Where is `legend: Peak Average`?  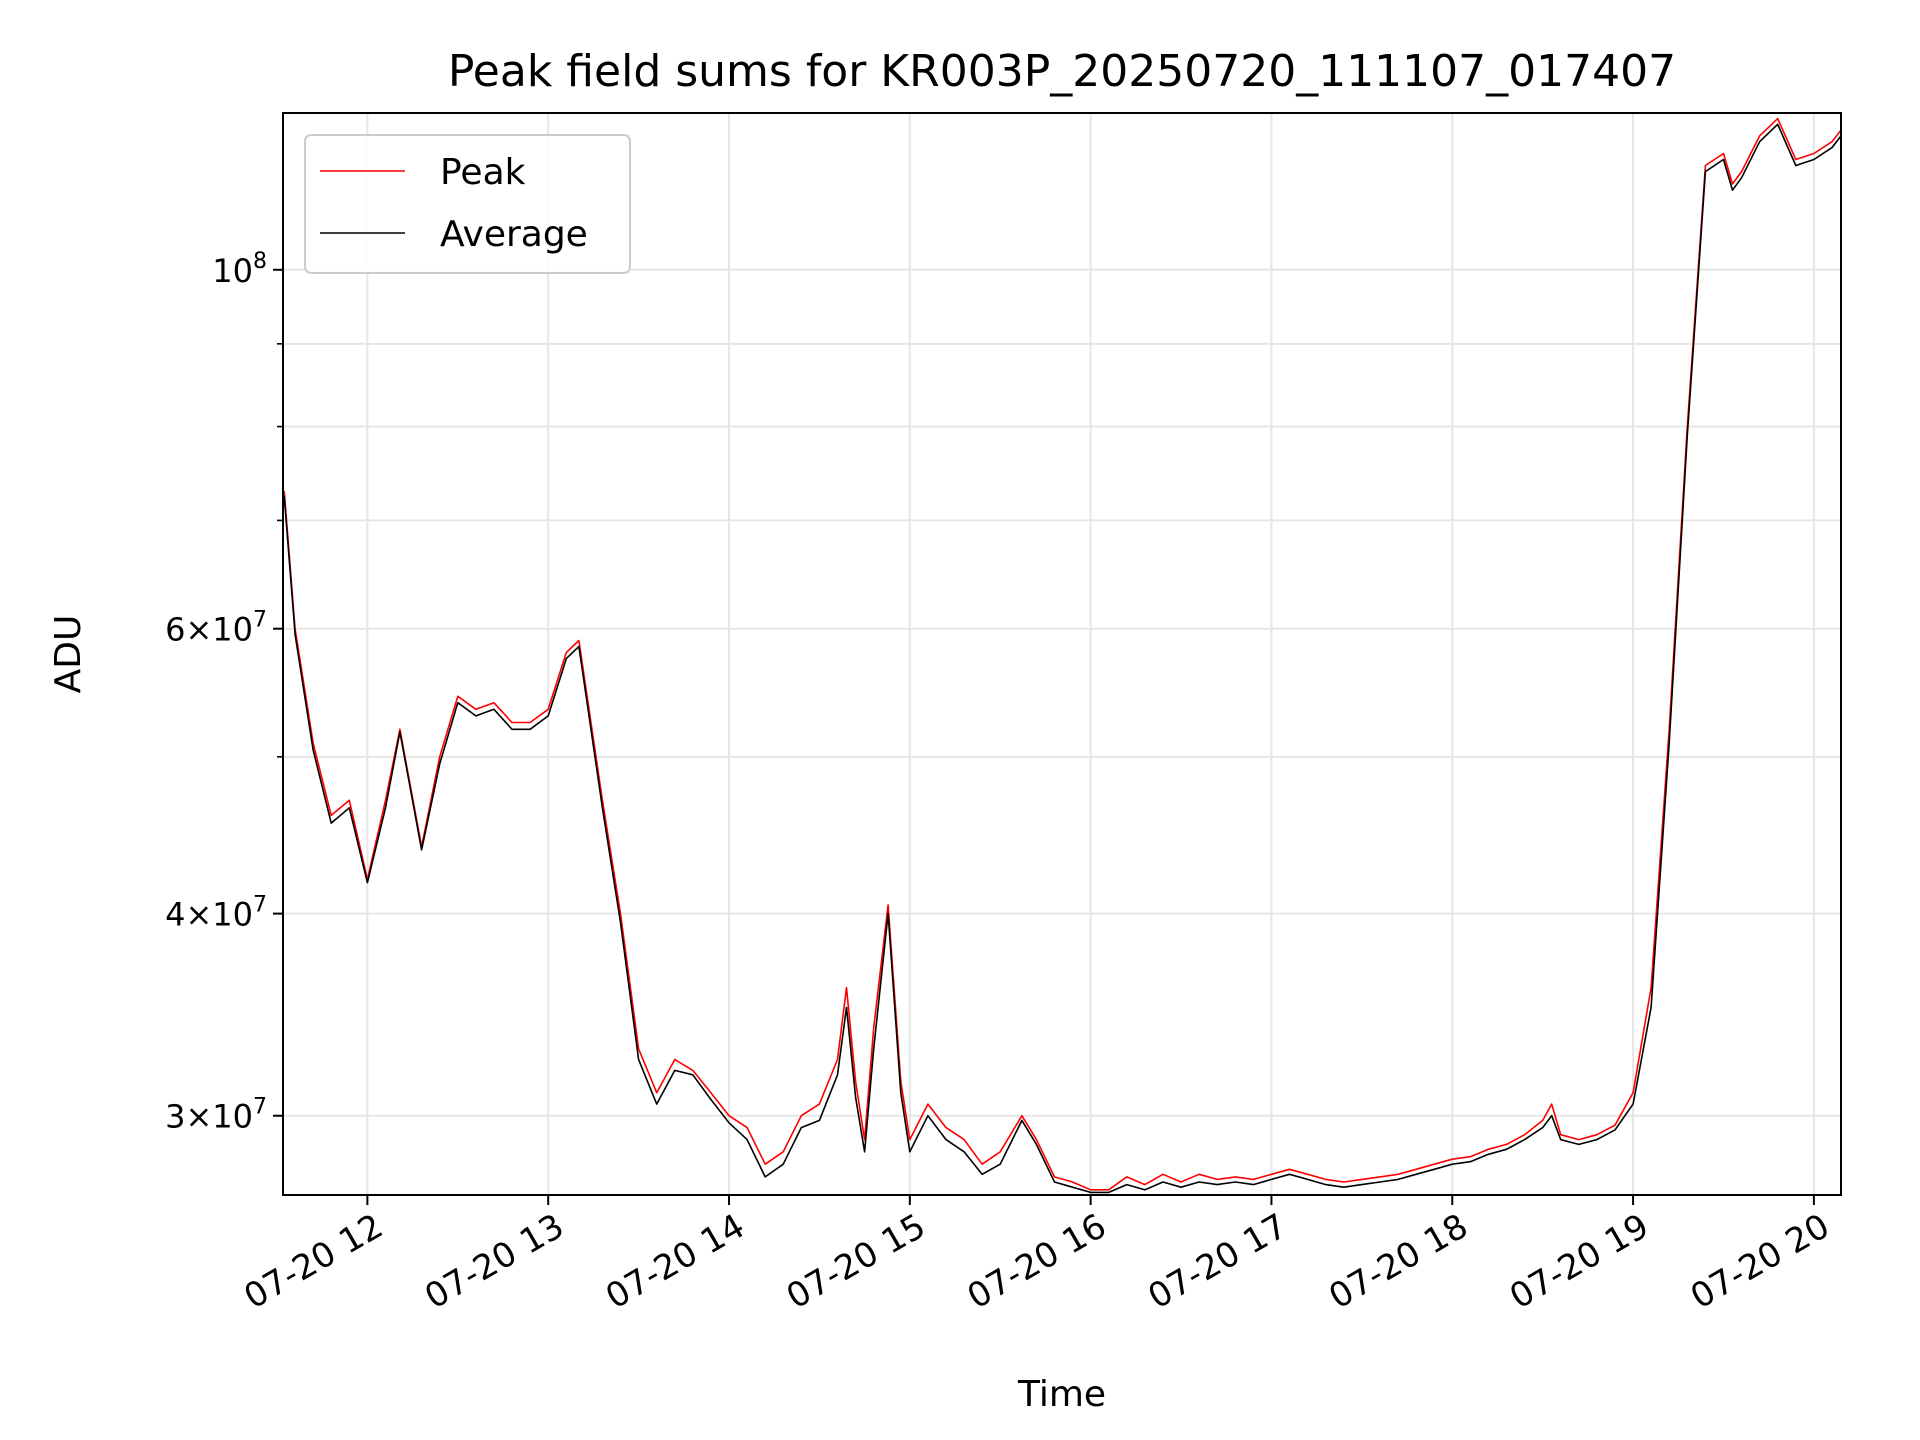 legend: Peak Average is located at coordinates (467, 204).